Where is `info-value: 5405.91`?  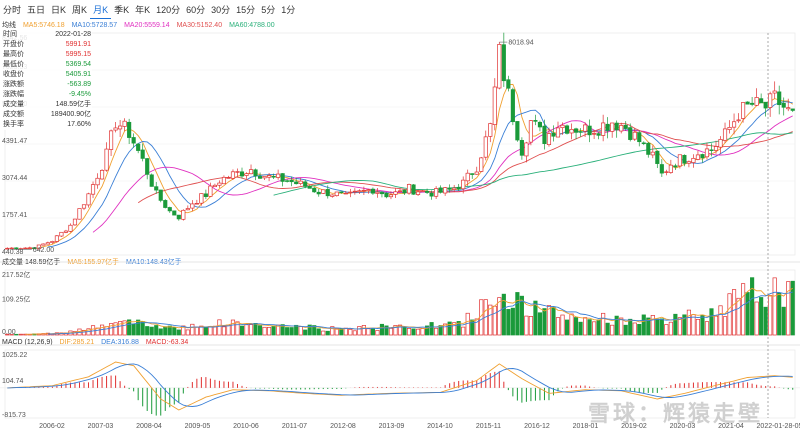 info-value: 5405.91 is located at coordinates (78, 74).